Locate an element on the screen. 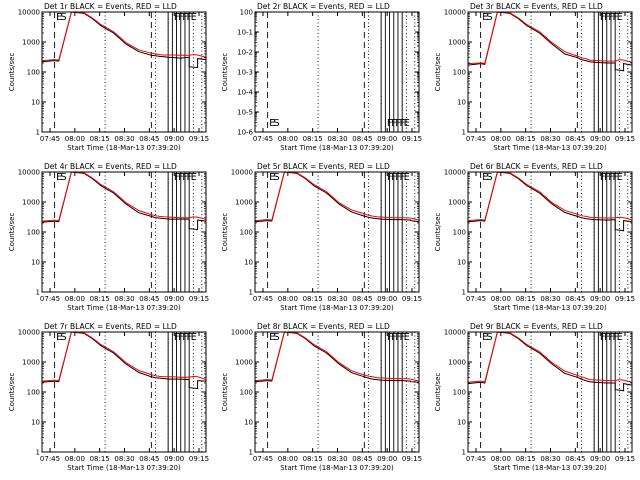  panel-title: Det 2r BLACK = Events, RED = LLD is located at coordinates (323, 6).